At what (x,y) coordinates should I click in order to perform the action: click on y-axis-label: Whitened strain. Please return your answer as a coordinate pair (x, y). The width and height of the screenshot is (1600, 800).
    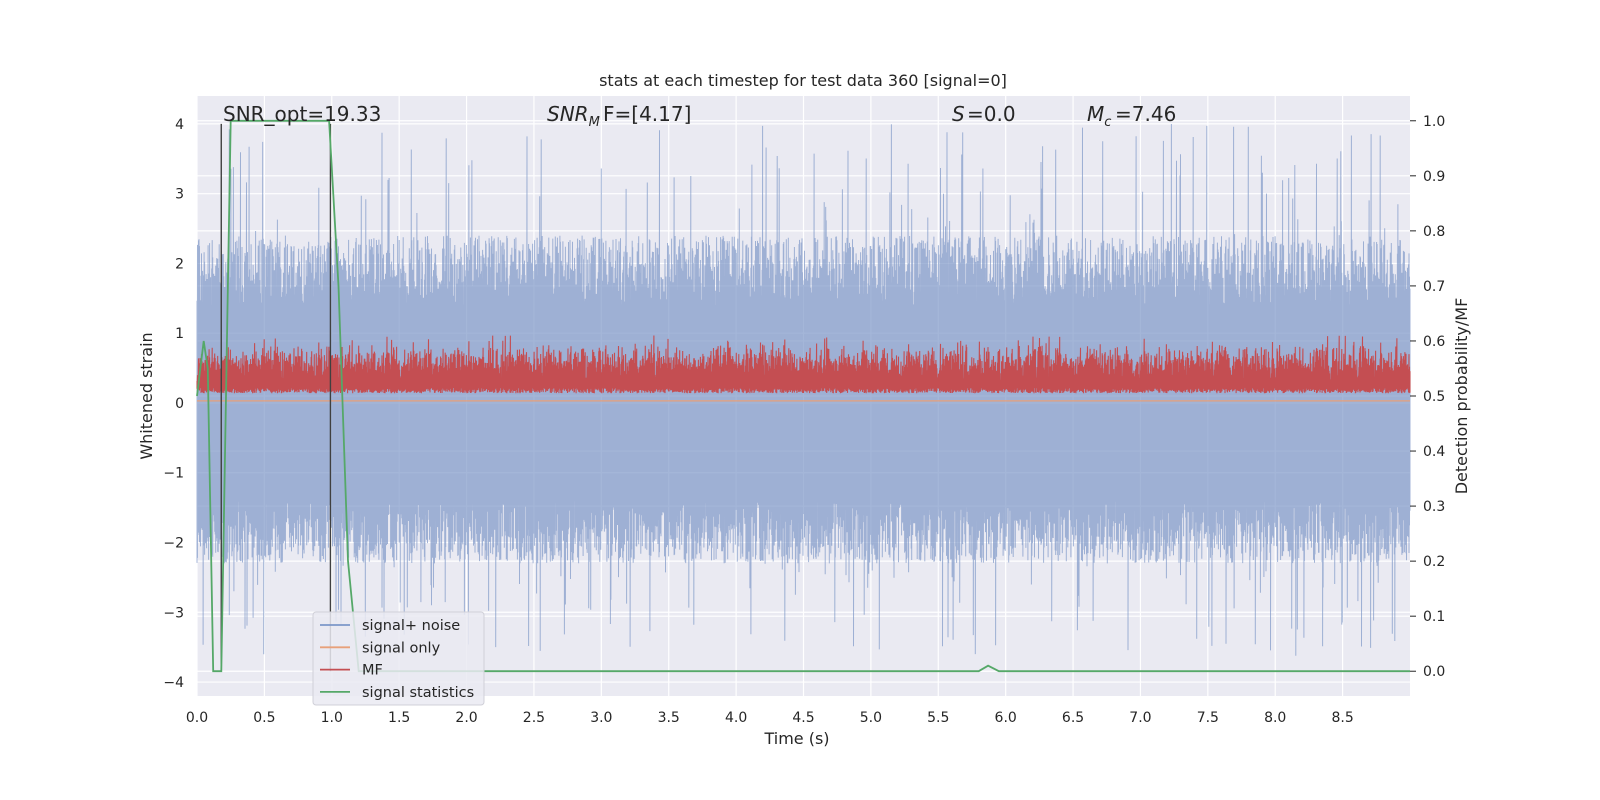
    Looking at the image, I should click on (146, 395).